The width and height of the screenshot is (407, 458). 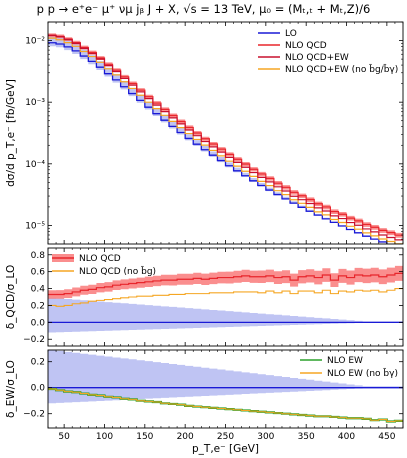 I want to click on x-tick-label: 50, so click(x=64, y=437).